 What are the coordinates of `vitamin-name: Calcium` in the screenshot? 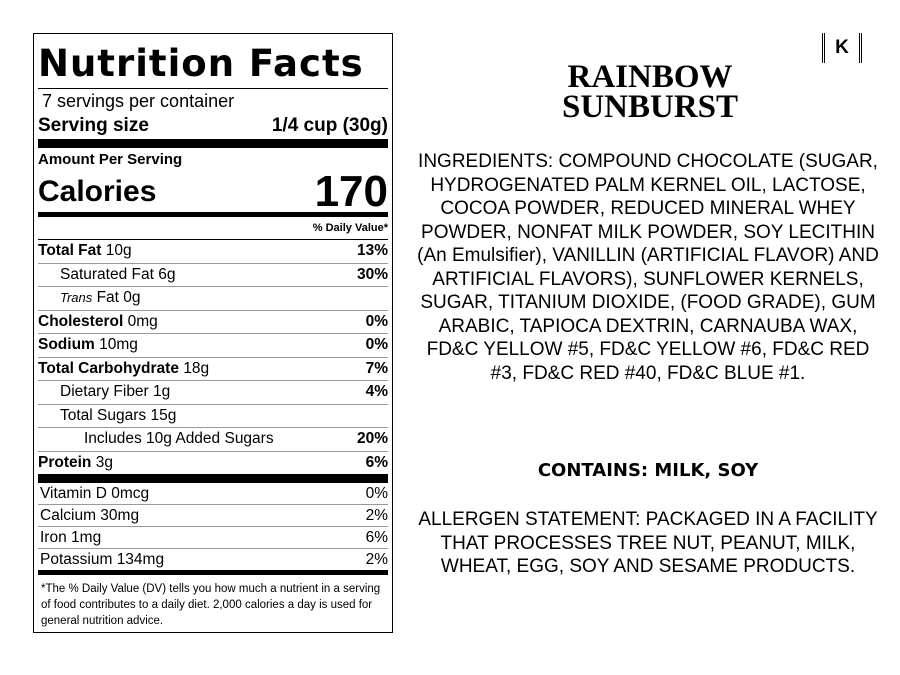 It's located at (68, 515).